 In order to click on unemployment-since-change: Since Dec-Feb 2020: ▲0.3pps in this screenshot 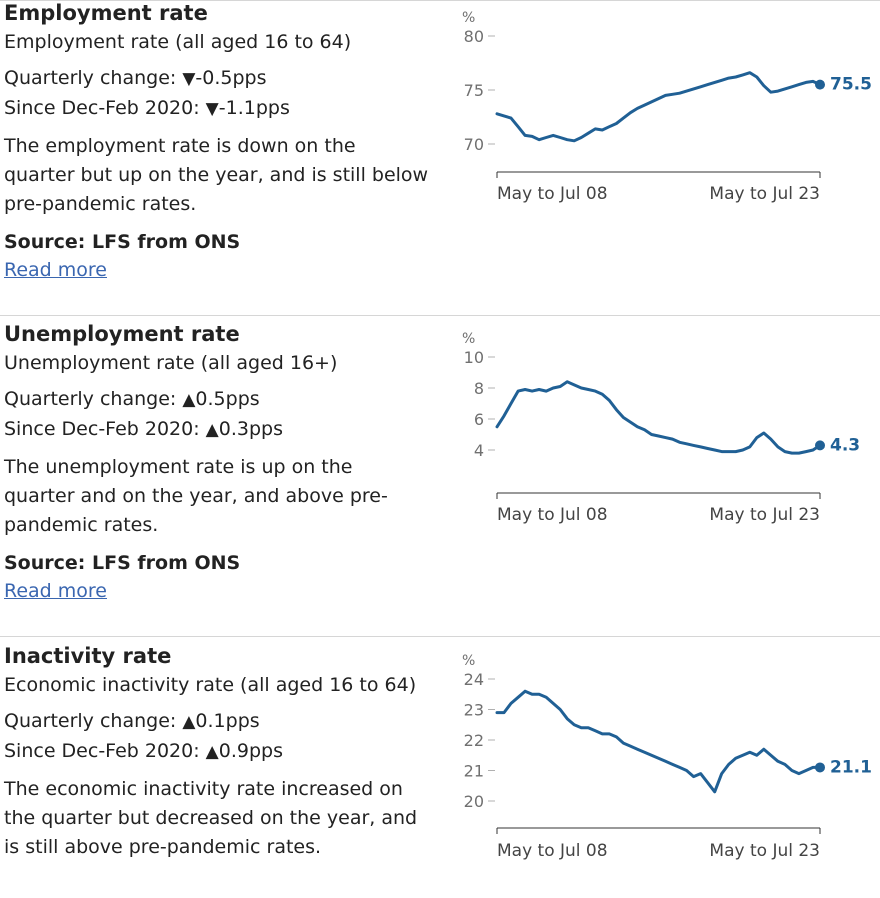, I will do `click(216, 430)`.